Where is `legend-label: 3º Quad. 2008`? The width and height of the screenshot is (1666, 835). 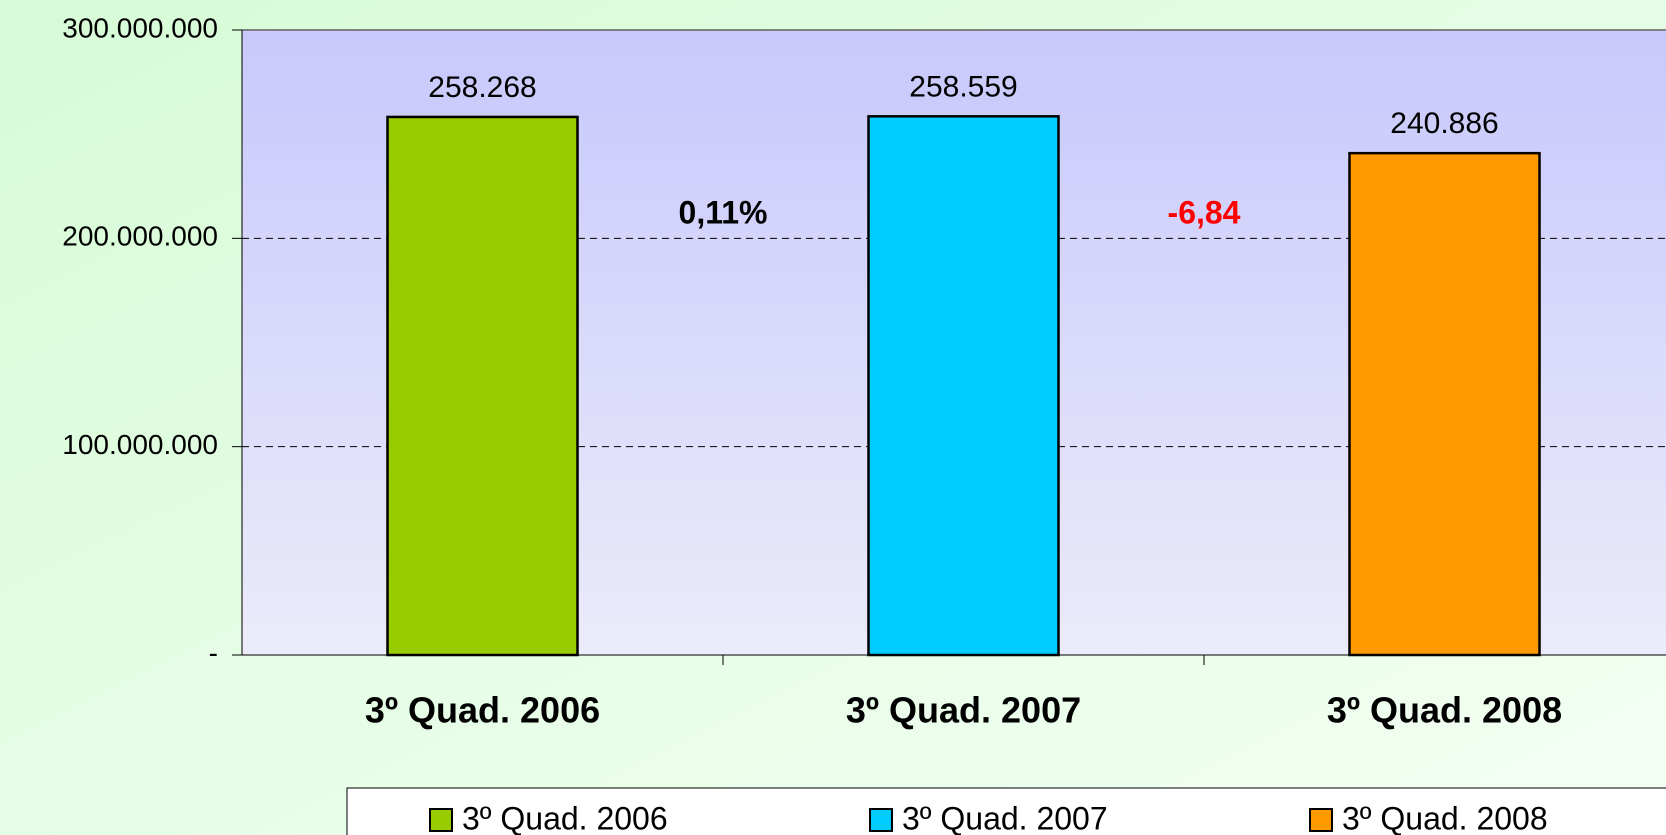 legend-label: 3º Quad. 2008 is located at coordinates (1445, 817).